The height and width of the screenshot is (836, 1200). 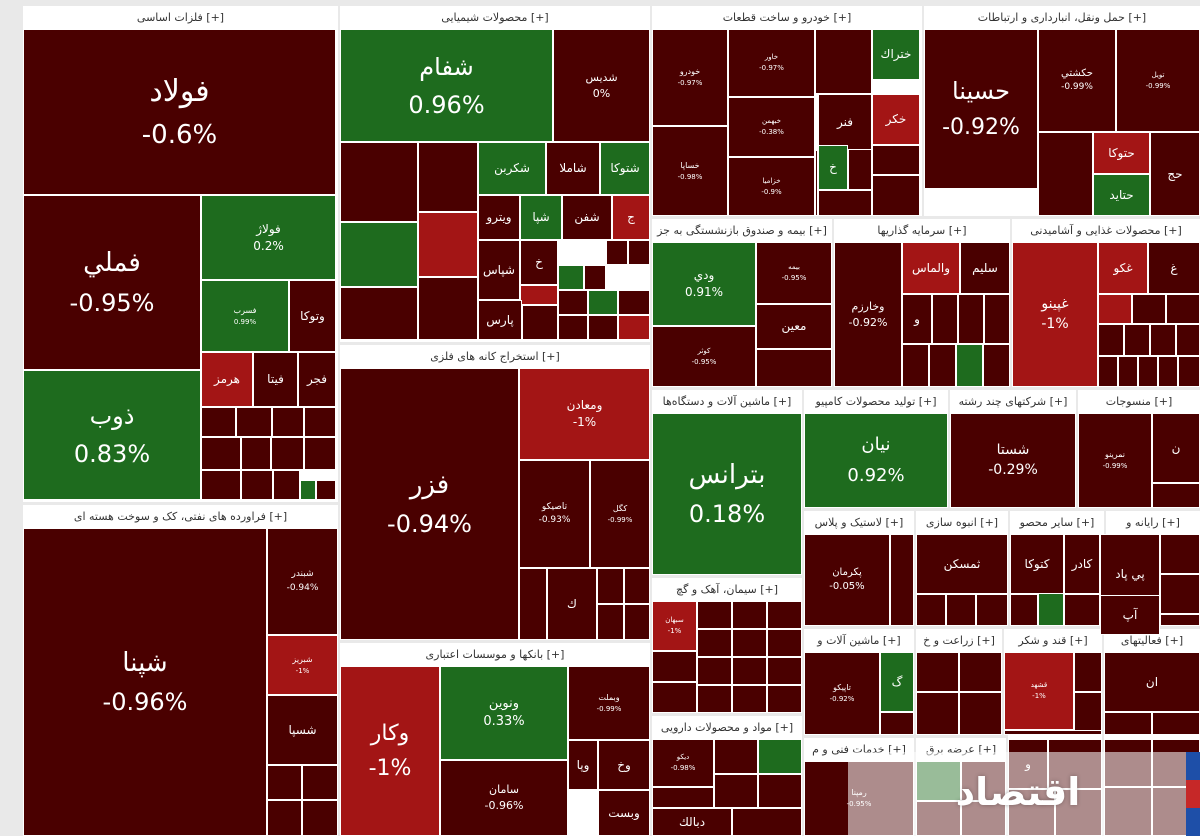 What do you see at coordinates (1123, 268) in the screenshot?
I see `stock-tile: غكو` at bounding box center [1123, 268].